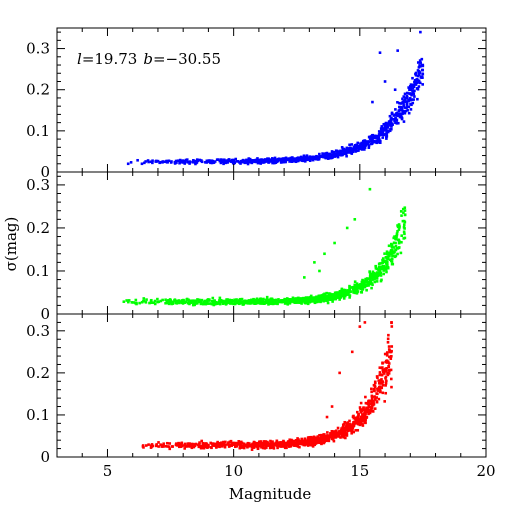  I want to click on y-tick-label: 0.3, so click(38, 185).